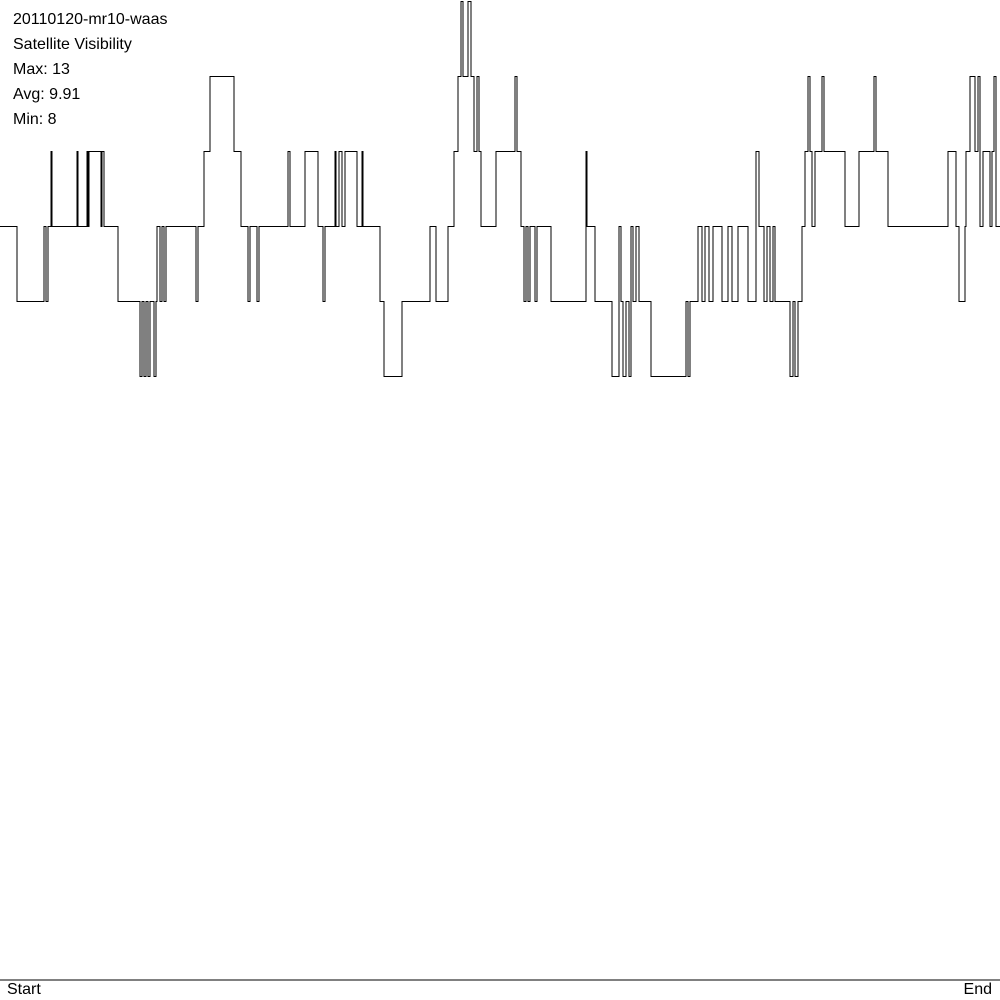 Image resolution: width=1000 pixels, height=1000 pixels. I want to click on stat-min-value: 8, so click(52, 119).